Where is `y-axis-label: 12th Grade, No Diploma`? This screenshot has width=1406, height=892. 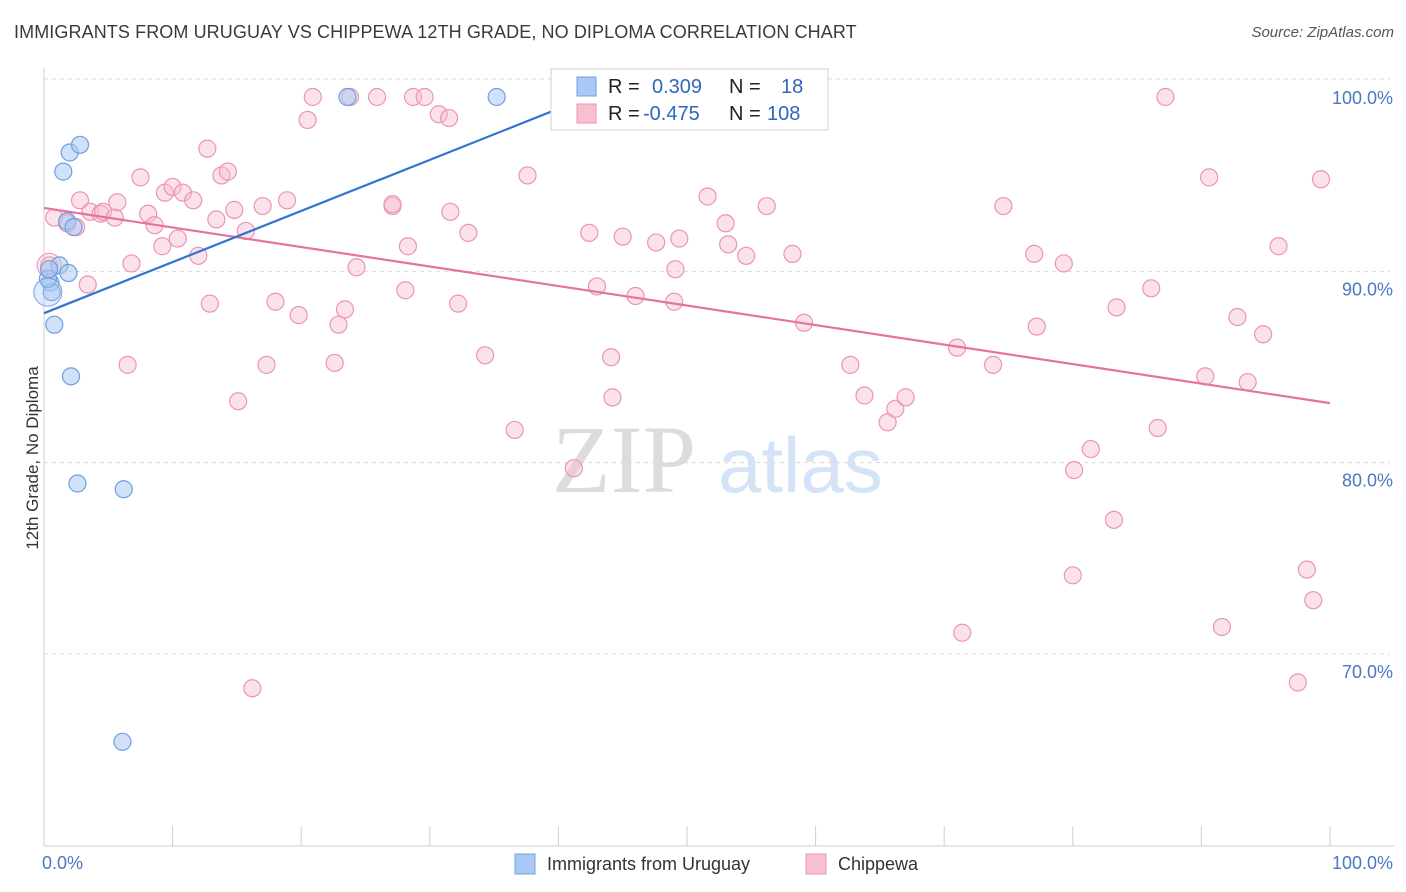 y-axis-label: 12th Grade, No Diploma is located at coordinates (32, 458).